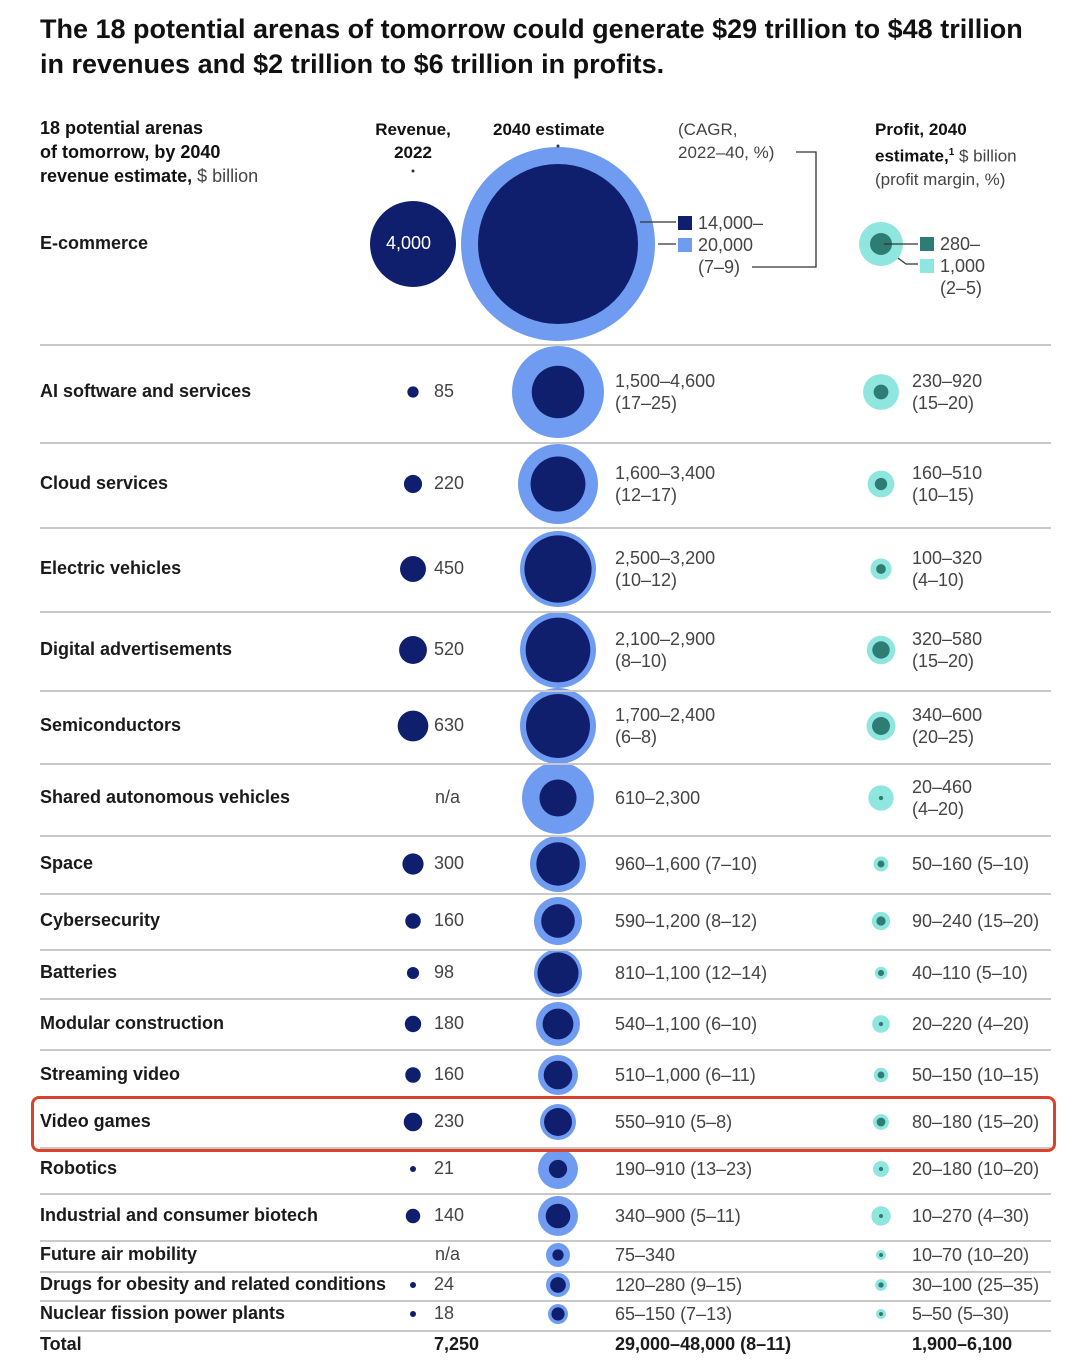  What do you see at coordinates (444, 1168) in the screenshot?
I see `revenue-2022-value: 21` at bounding box center [444, 1168].